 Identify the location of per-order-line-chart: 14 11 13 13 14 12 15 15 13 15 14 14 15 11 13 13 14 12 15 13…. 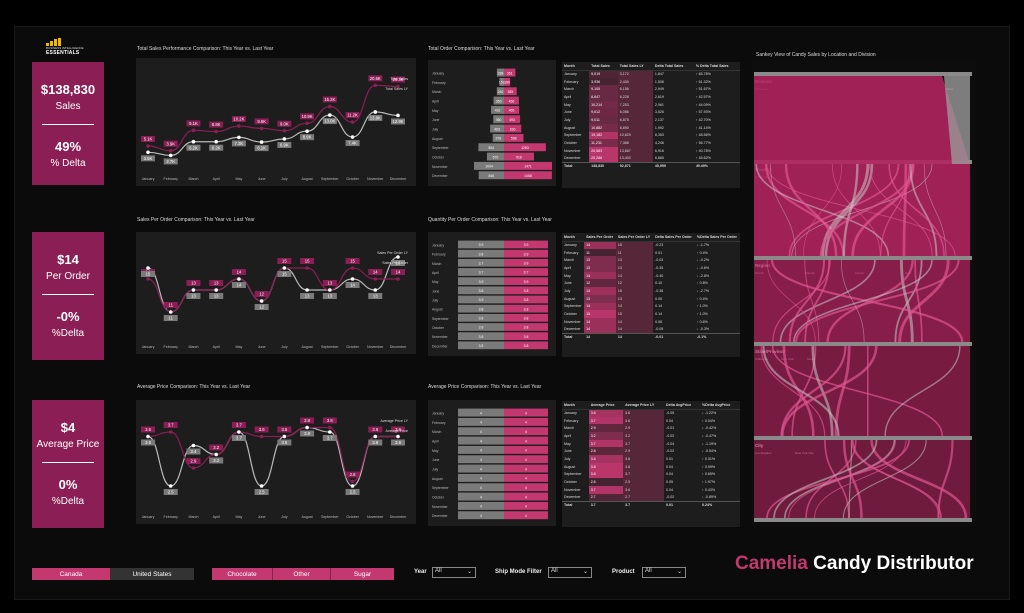
(276, 293).